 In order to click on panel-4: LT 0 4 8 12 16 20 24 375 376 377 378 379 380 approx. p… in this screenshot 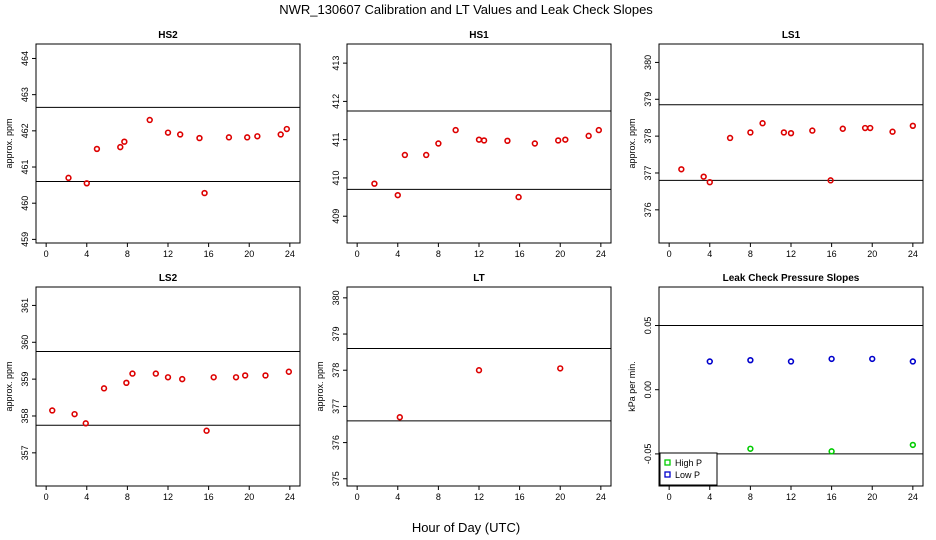, I will do `click(463, 387)`.